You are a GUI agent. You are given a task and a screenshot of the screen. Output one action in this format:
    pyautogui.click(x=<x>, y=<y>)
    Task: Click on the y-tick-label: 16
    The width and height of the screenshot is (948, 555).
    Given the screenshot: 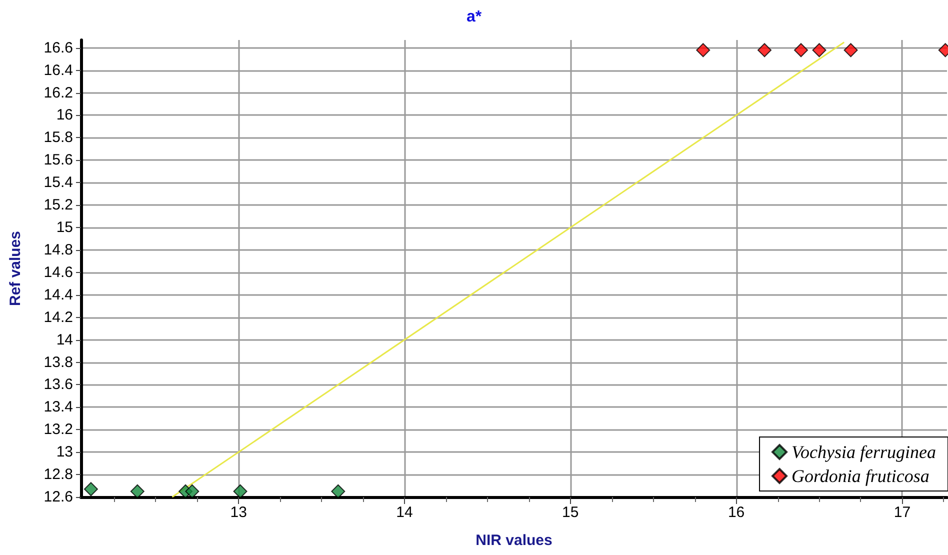 What is the action you would take?
    pyautogui.click(x=64, y=115)
    